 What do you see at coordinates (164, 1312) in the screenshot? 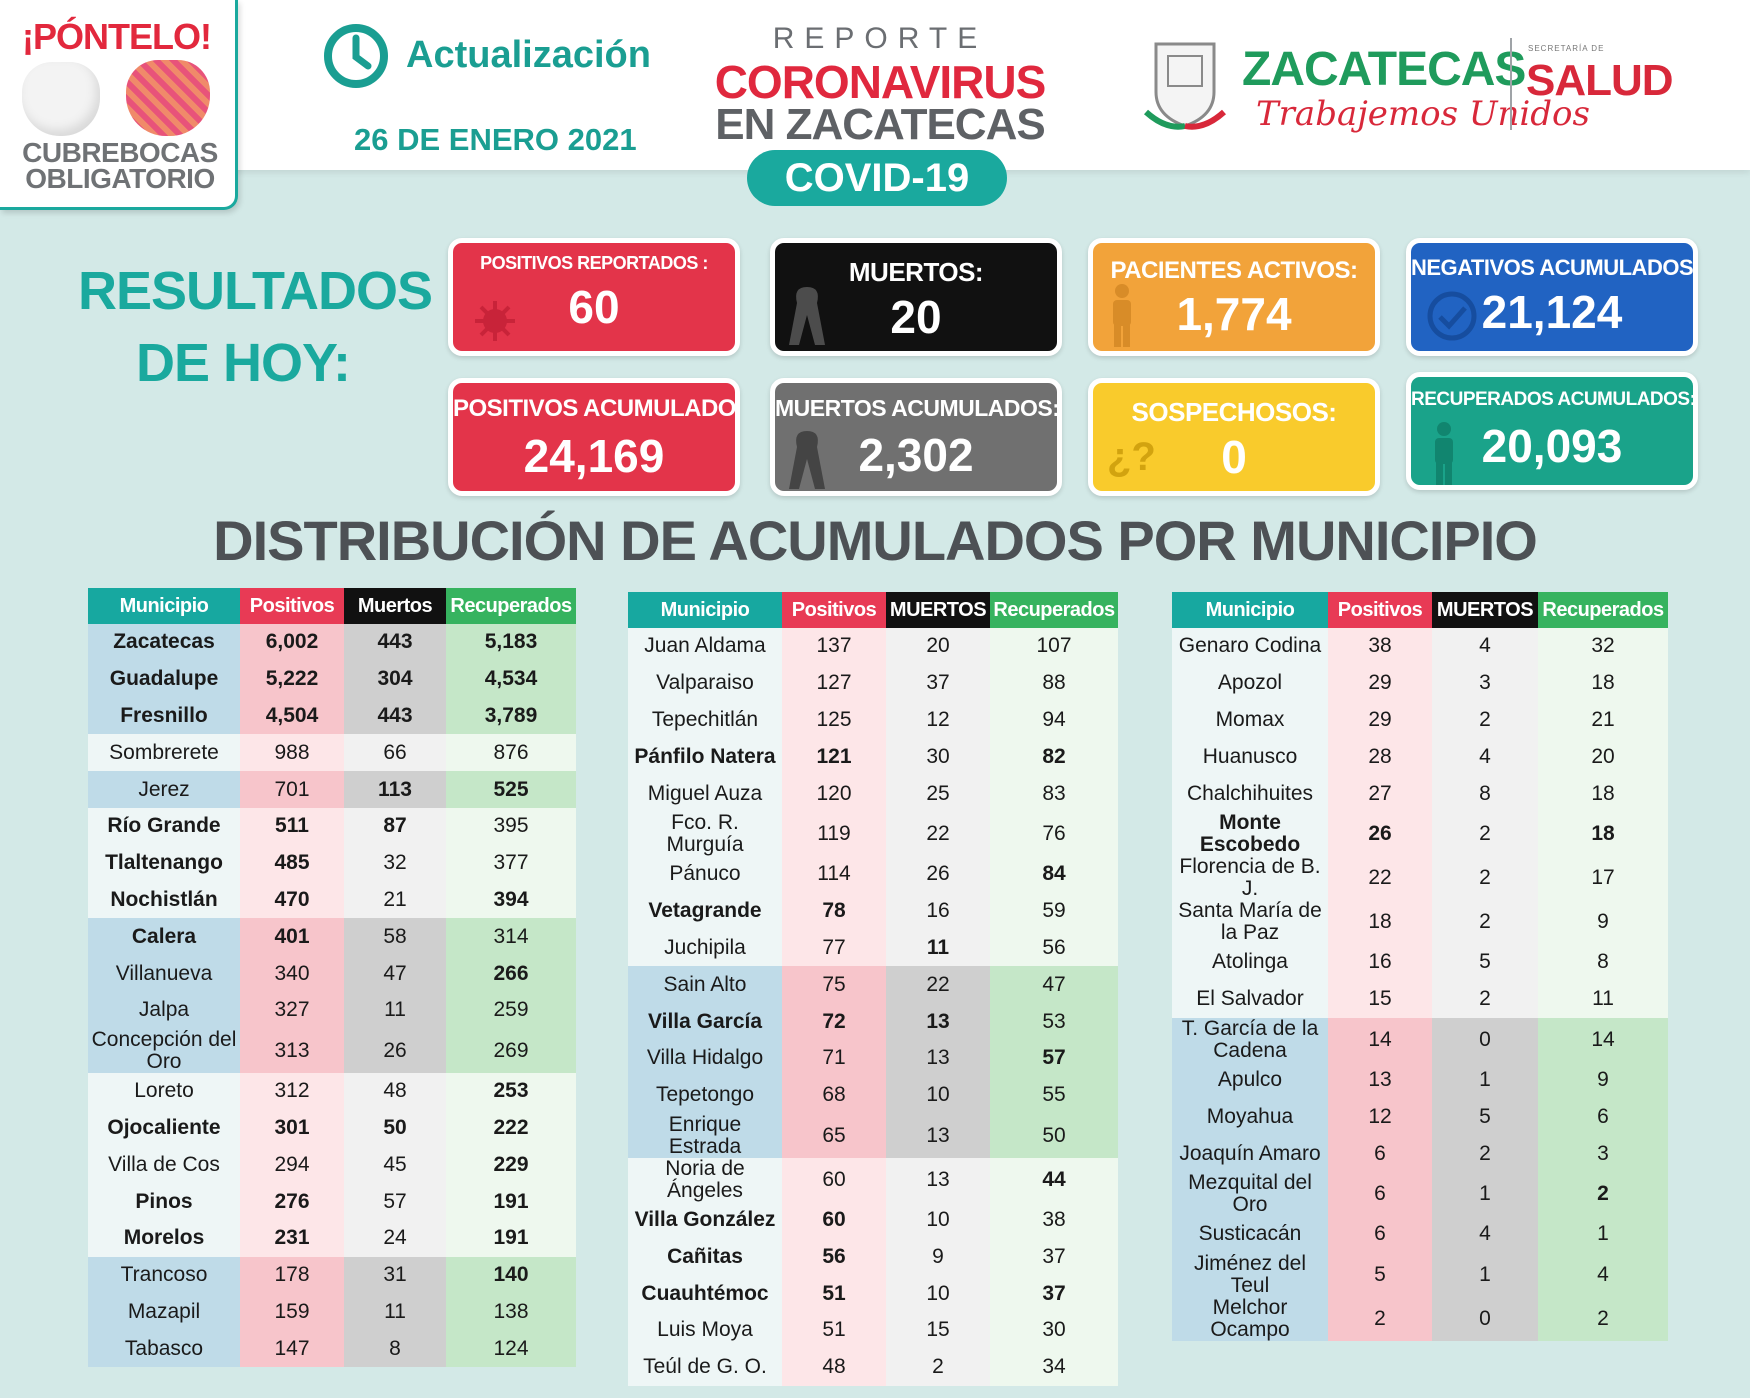
I see `cell-municipio: Mazapil` at bounding box center [164, 1312].